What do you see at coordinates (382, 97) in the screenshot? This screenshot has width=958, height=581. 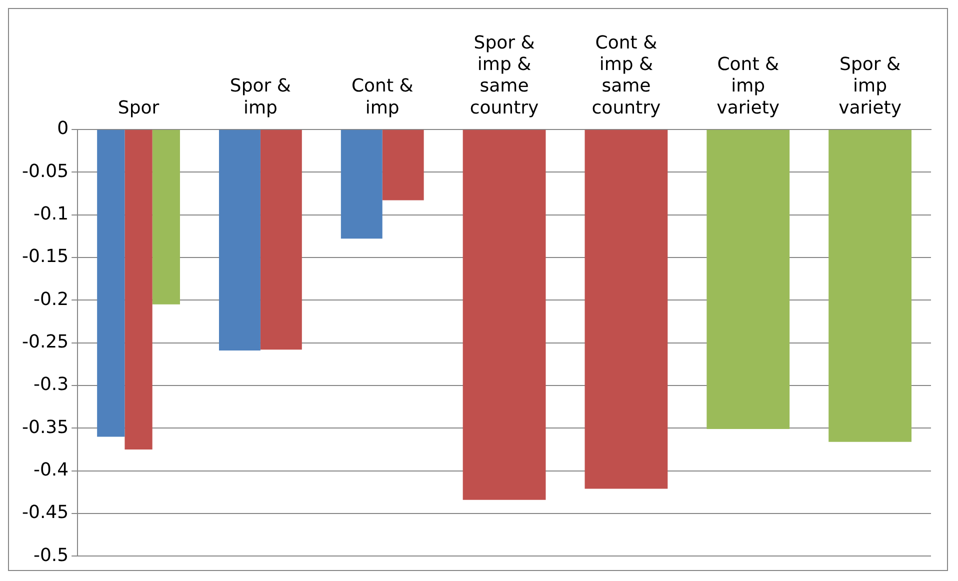 I see `x-tick-label: Cont & imp` at bounding box center [382, 97].